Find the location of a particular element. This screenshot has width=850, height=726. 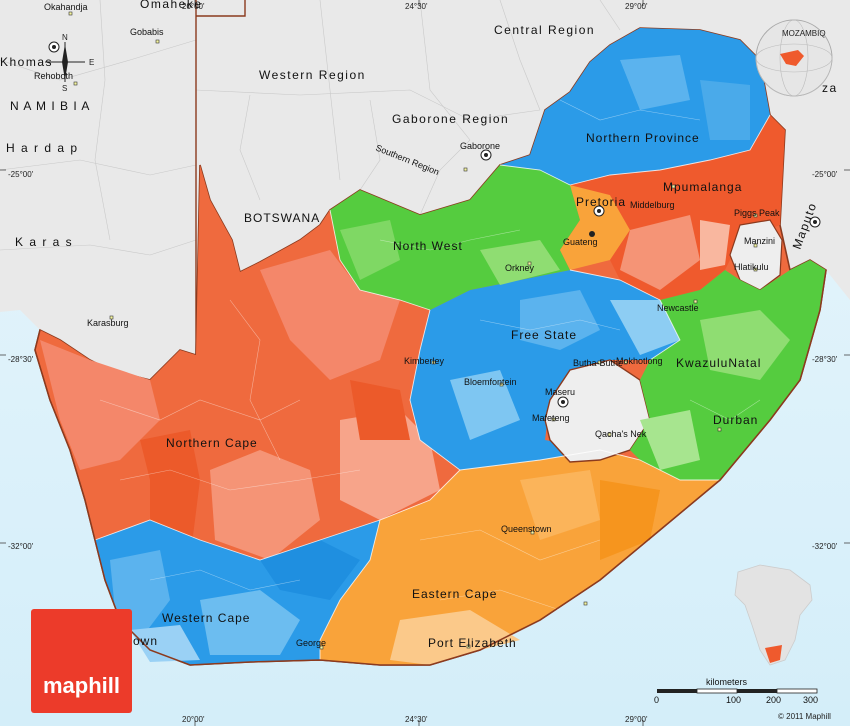

copyright: © 2011 Maphill is located at coordinates (804, 716).